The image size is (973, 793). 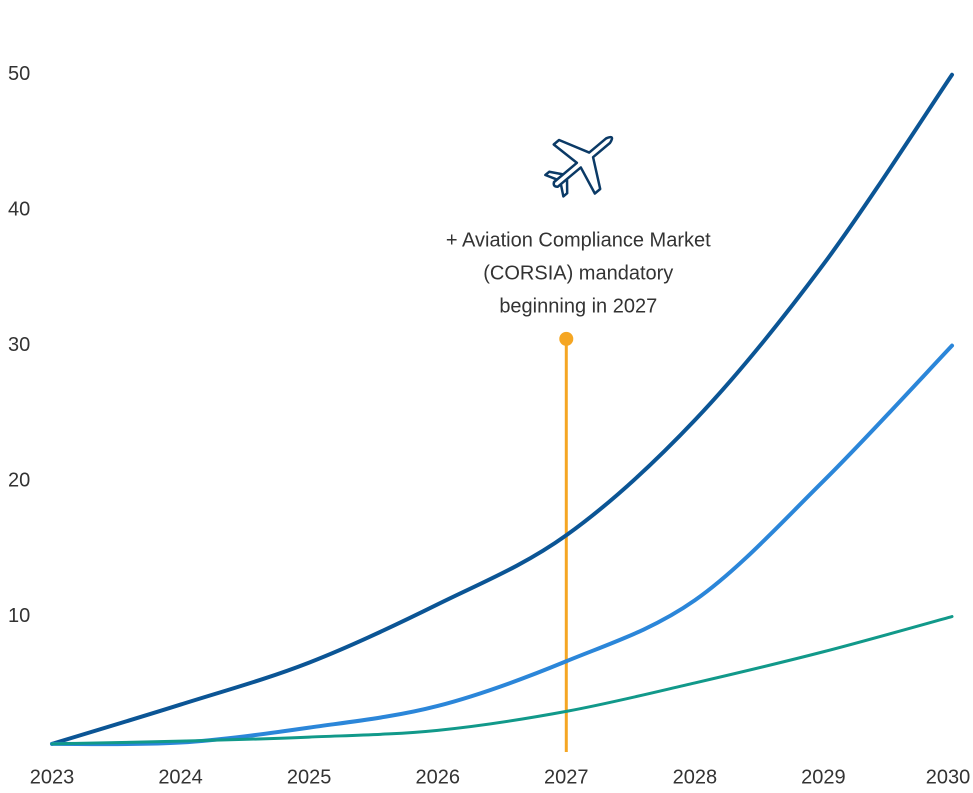 I want to click on y-tick-label: 10, so click(x=19, y=616).